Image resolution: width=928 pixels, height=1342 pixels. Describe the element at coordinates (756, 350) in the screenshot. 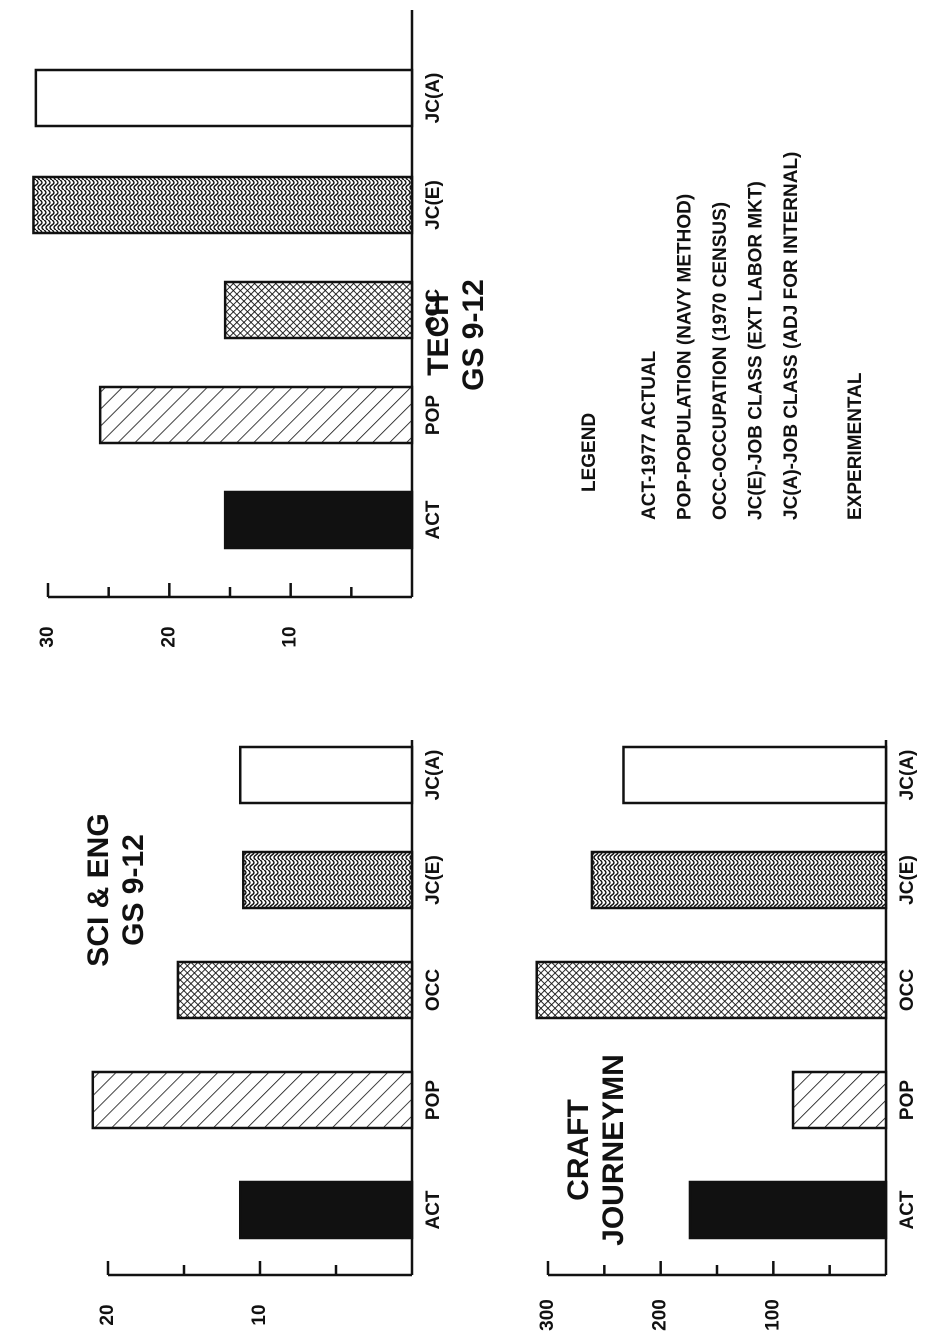

I see `legend-item: JC(E)-JOB CLASS (EXT LABOR MKT)` at that location.